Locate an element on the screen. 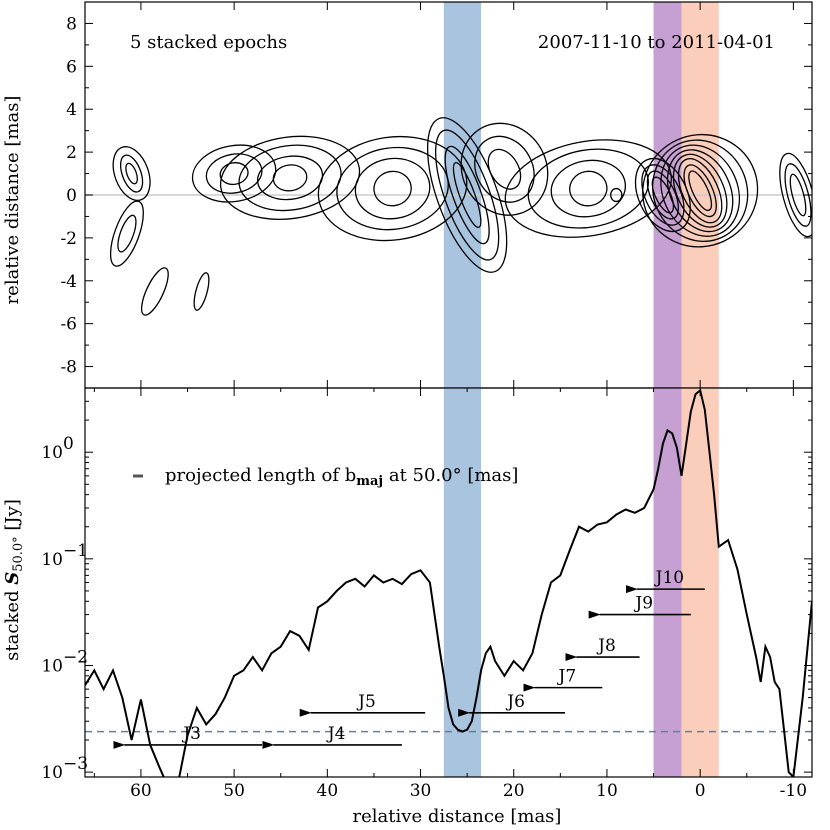 This screenshot has height=830, width=830. top-y-tick-label: 6 is located at coordinates (71, 67).